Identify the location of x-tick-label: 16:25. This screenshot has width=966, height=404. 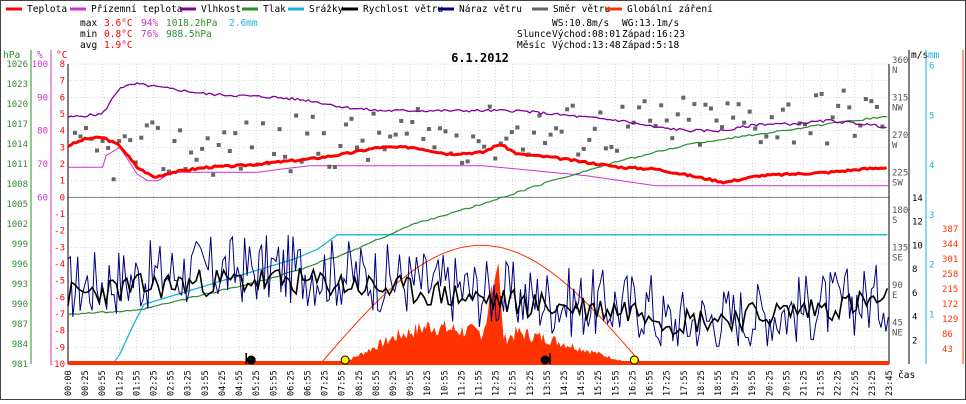
(633, 383).